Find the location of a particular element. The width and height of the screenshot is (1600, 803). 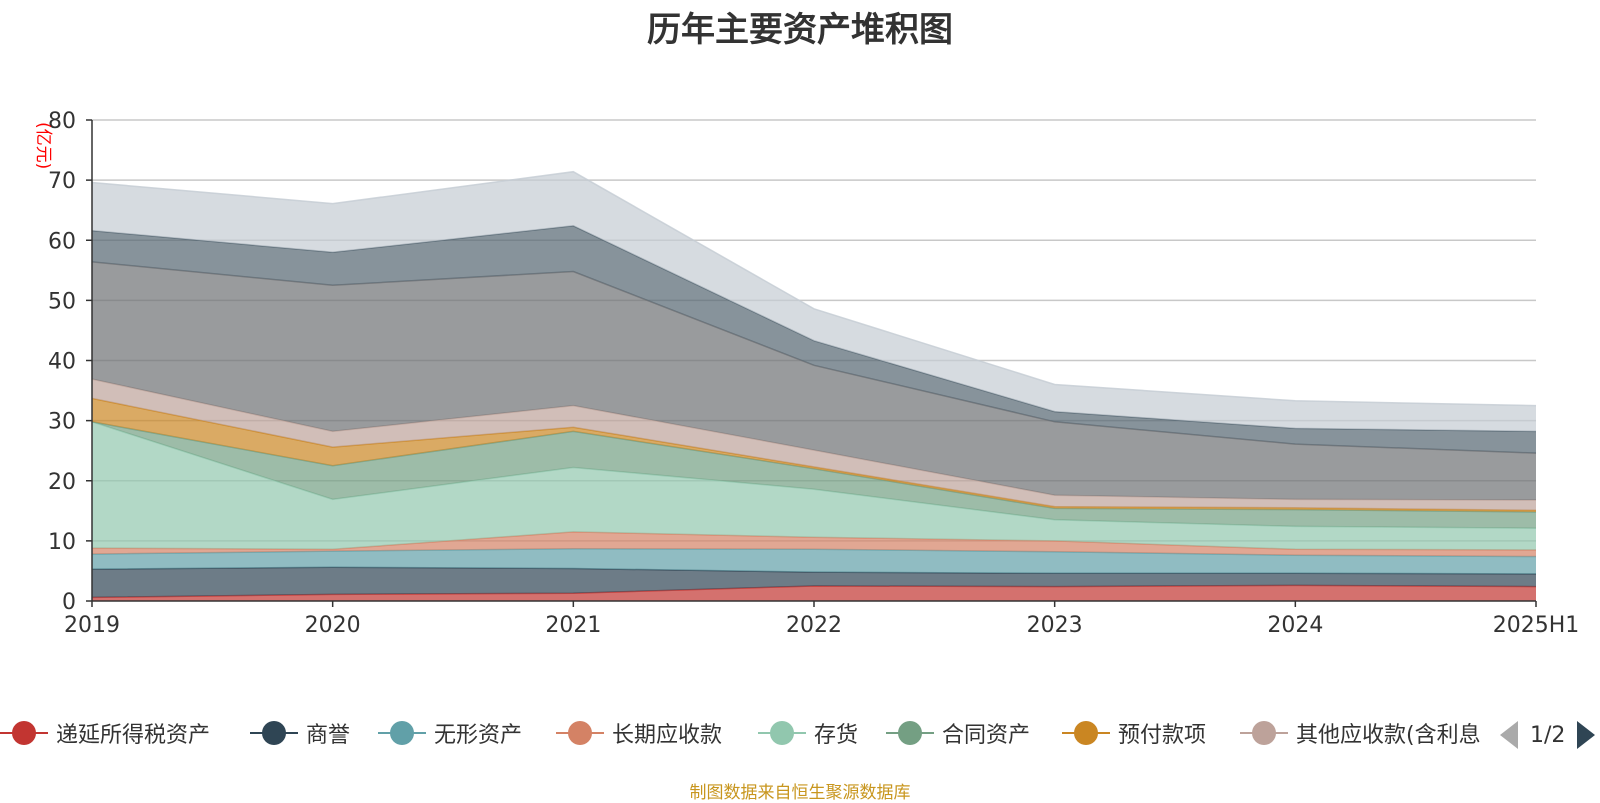

legend-item: 合同资产 is located at coordinates (958, 733).